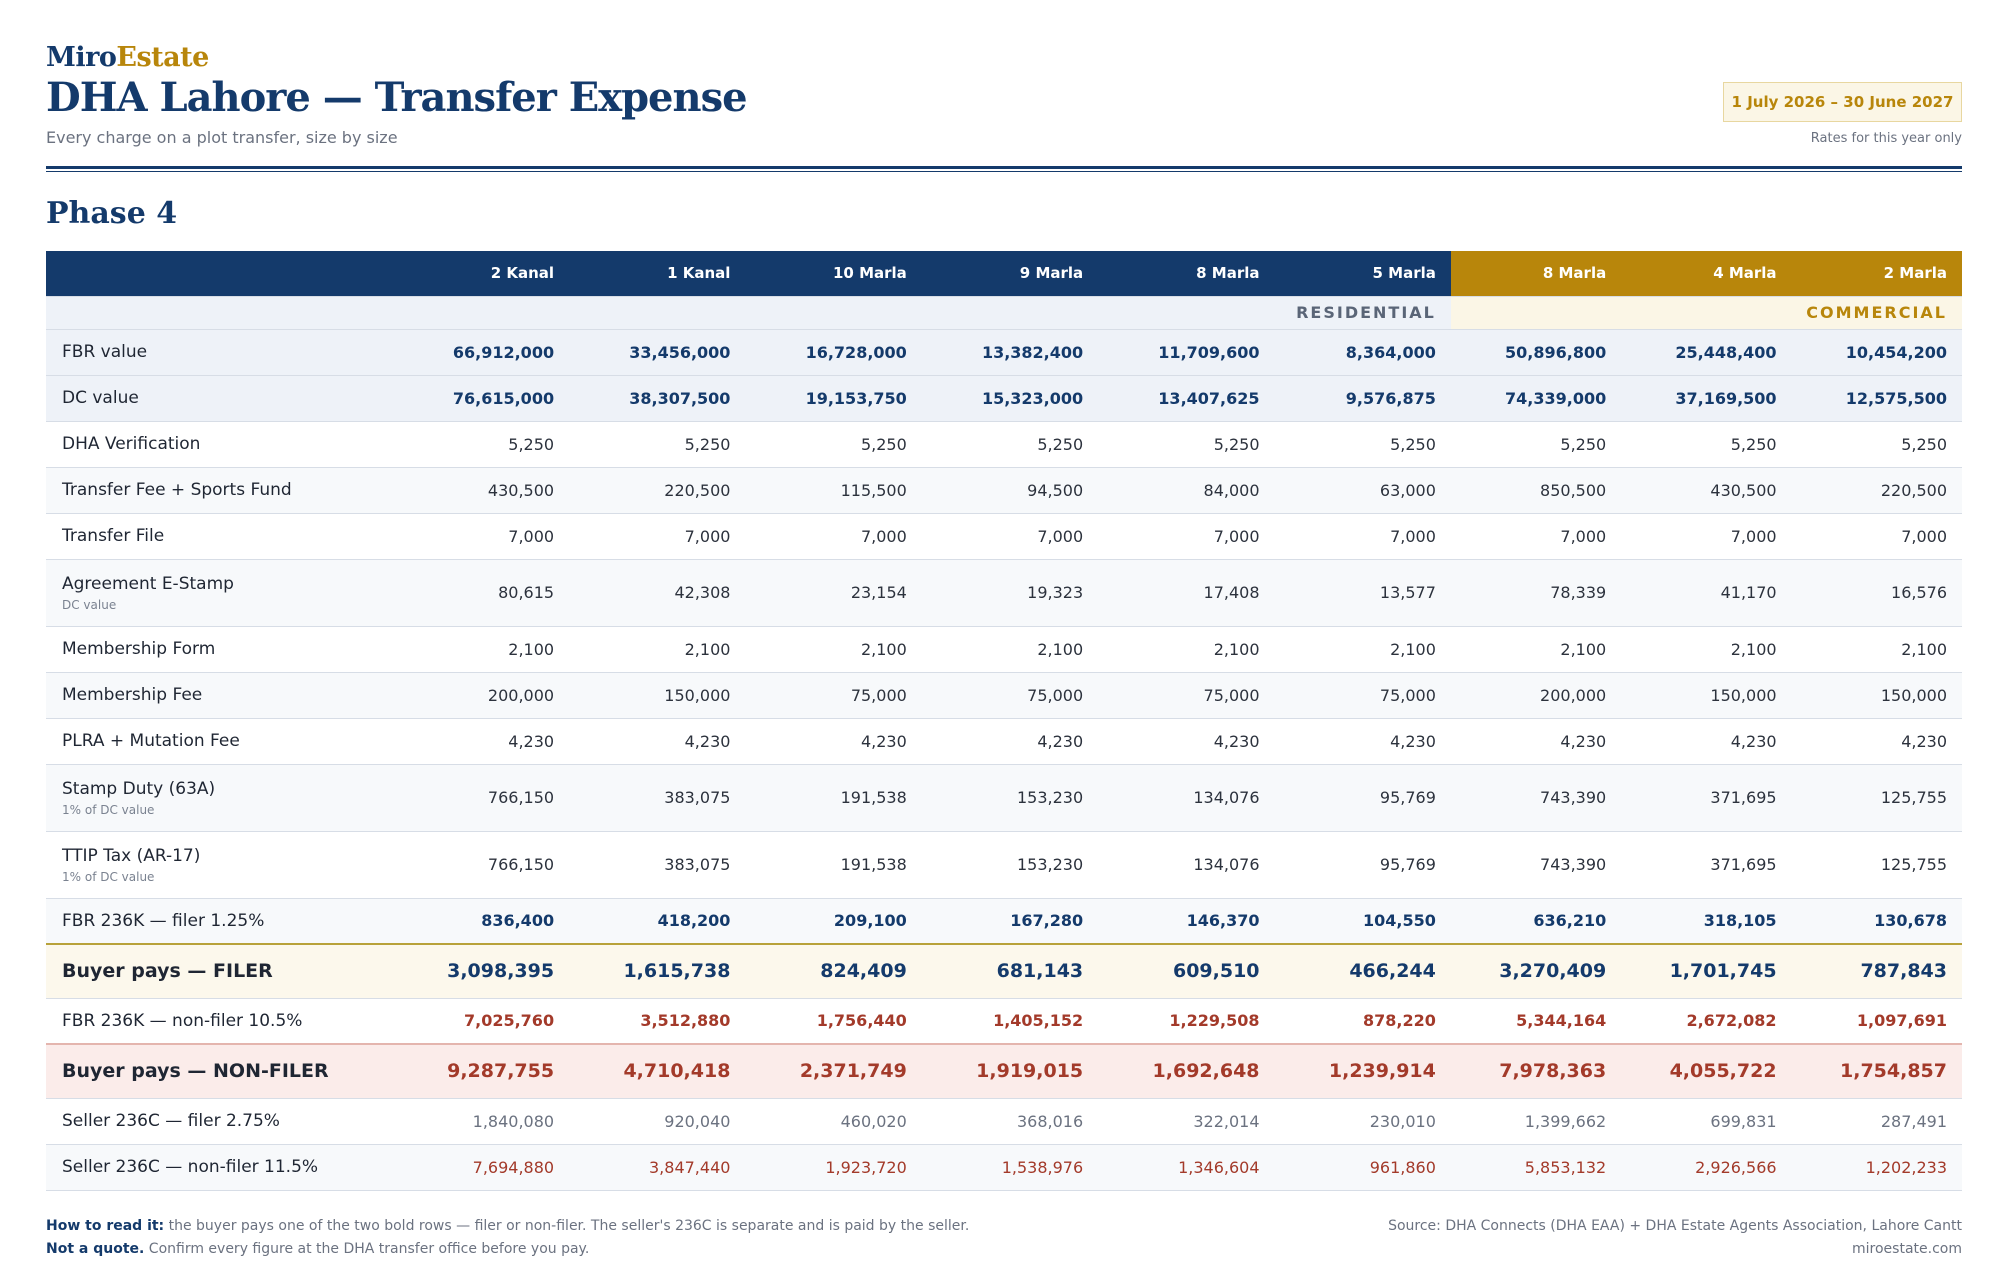  What do you see at coordinates (481, 352) in the screenshot?
I see `table-cell: 66,912,000` at bounding box center [481, 352].